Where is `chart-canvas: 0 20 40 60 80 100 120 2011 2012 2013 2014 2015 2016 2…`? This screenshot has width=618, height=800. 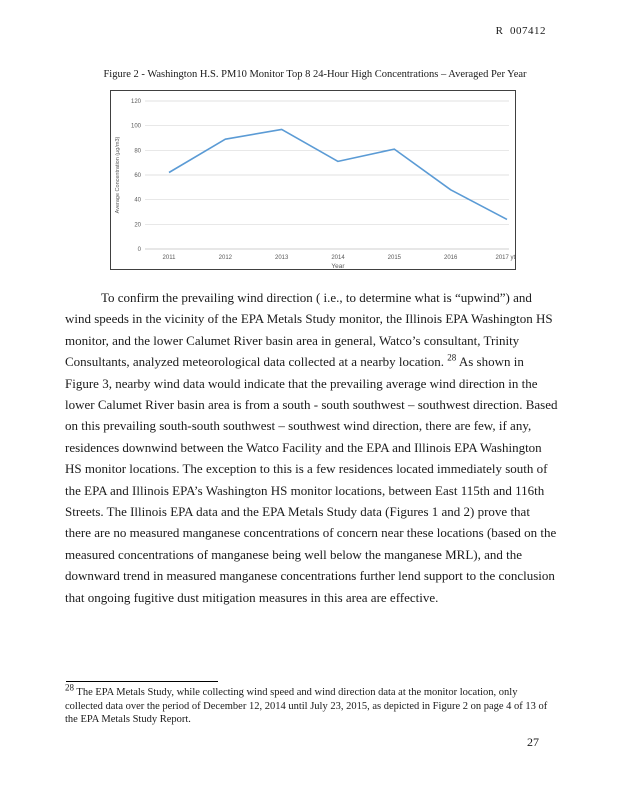
chart-canvas: 0 20 40 60 80 100 120 2011 2012 2013 2014 2015 2016 2… is located at coordinates (315, 184).